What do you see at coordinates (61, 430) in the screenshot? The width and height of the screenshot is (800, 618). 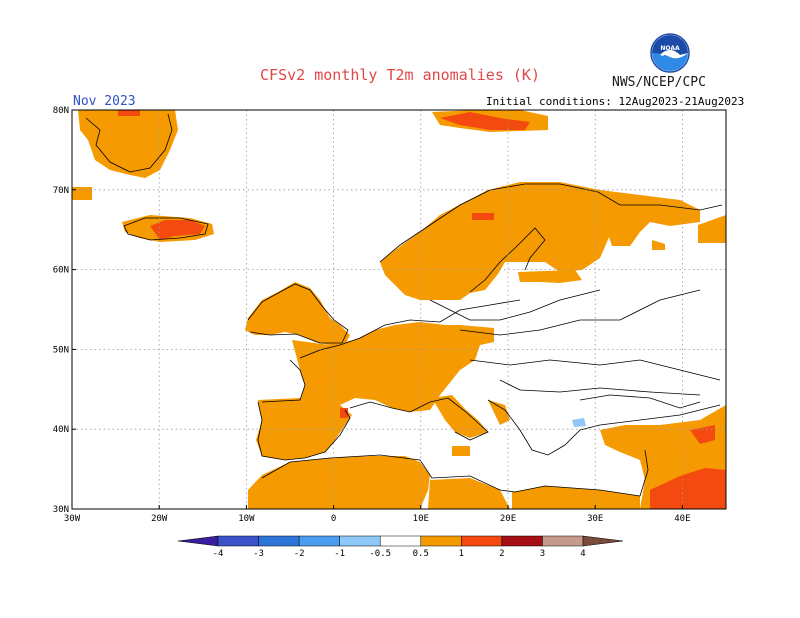 I see `lat-label: 40N` at bounding box center [61, 430].